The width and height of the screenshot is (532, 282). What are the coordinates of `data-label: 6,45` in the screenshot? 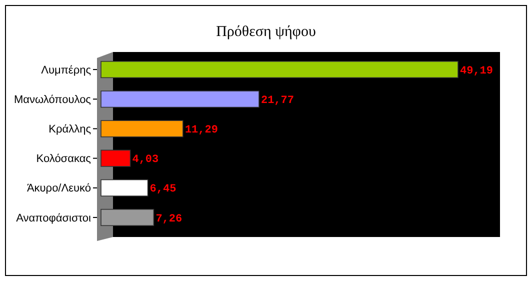 It's located at (163, 190).